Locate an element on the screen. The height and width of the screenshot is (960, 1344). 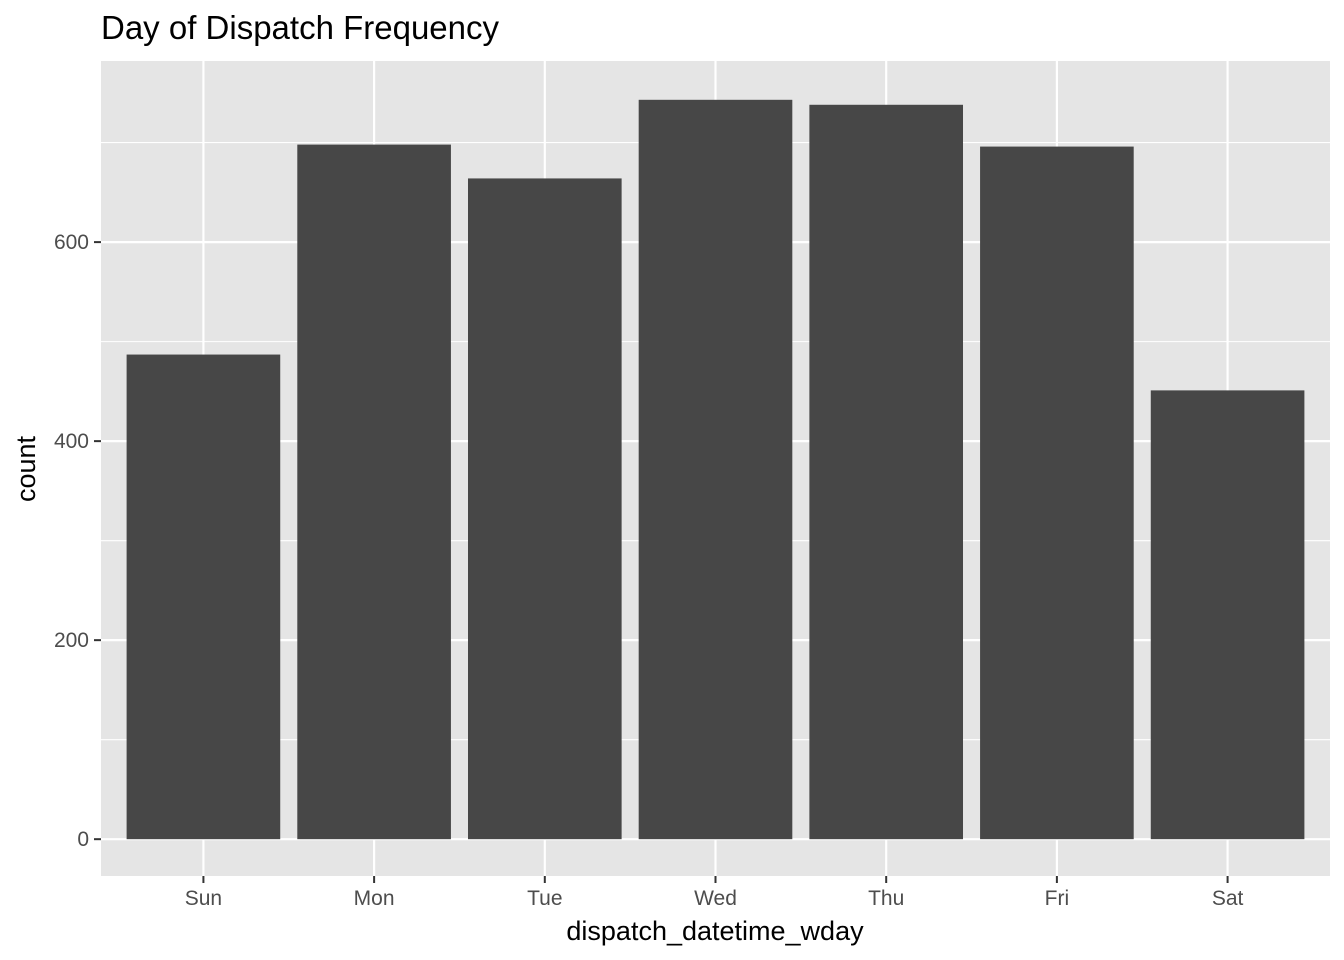
x-tick-label-sun: Sun is located at coordinates (203, 898).